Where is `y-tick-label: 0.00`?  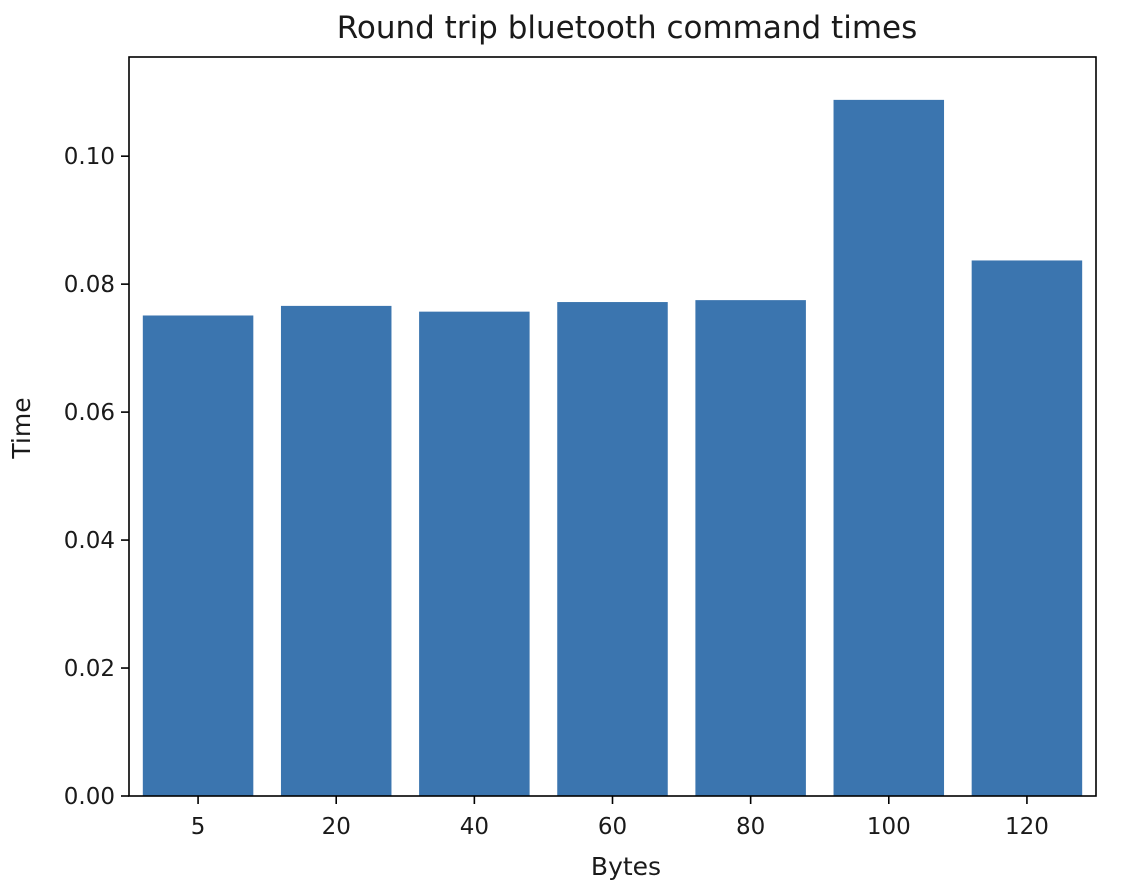
y-tick-label: 0.00 is located at coordinates (89, 797).